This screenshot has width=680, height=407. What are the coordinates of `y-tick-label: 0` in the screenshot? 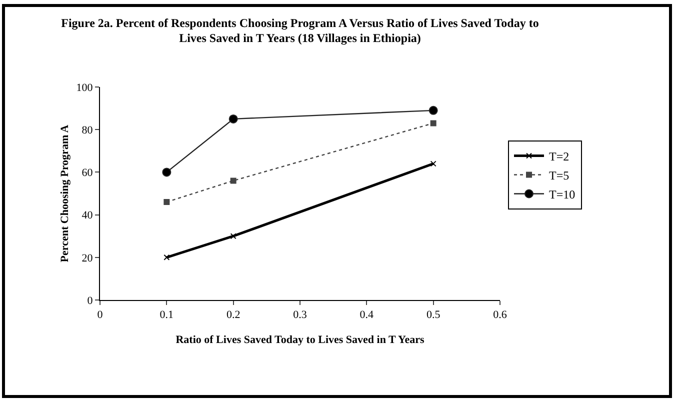 It's located at (90, 300).